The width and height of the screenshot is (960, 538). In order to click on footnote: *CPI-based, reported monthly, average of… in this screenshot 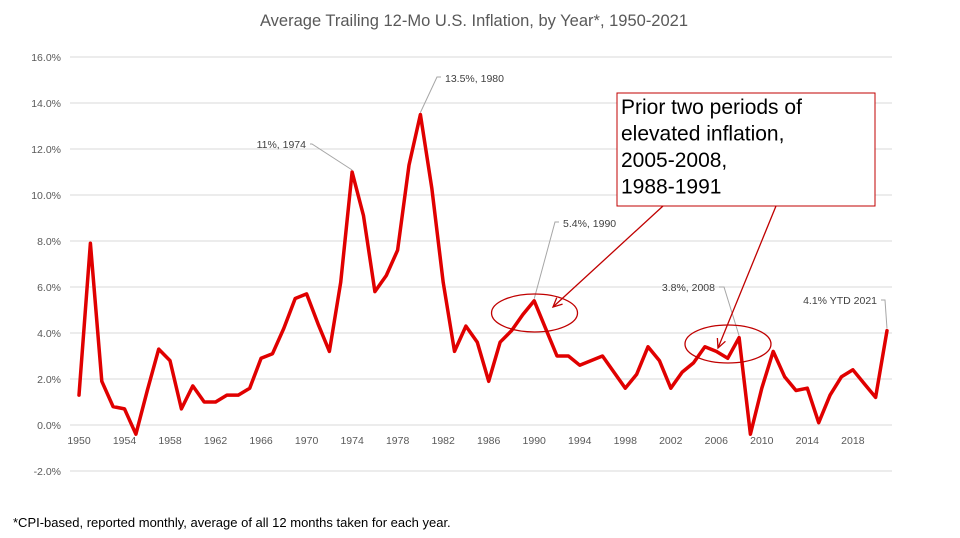, I will do `click(232, 522)`.